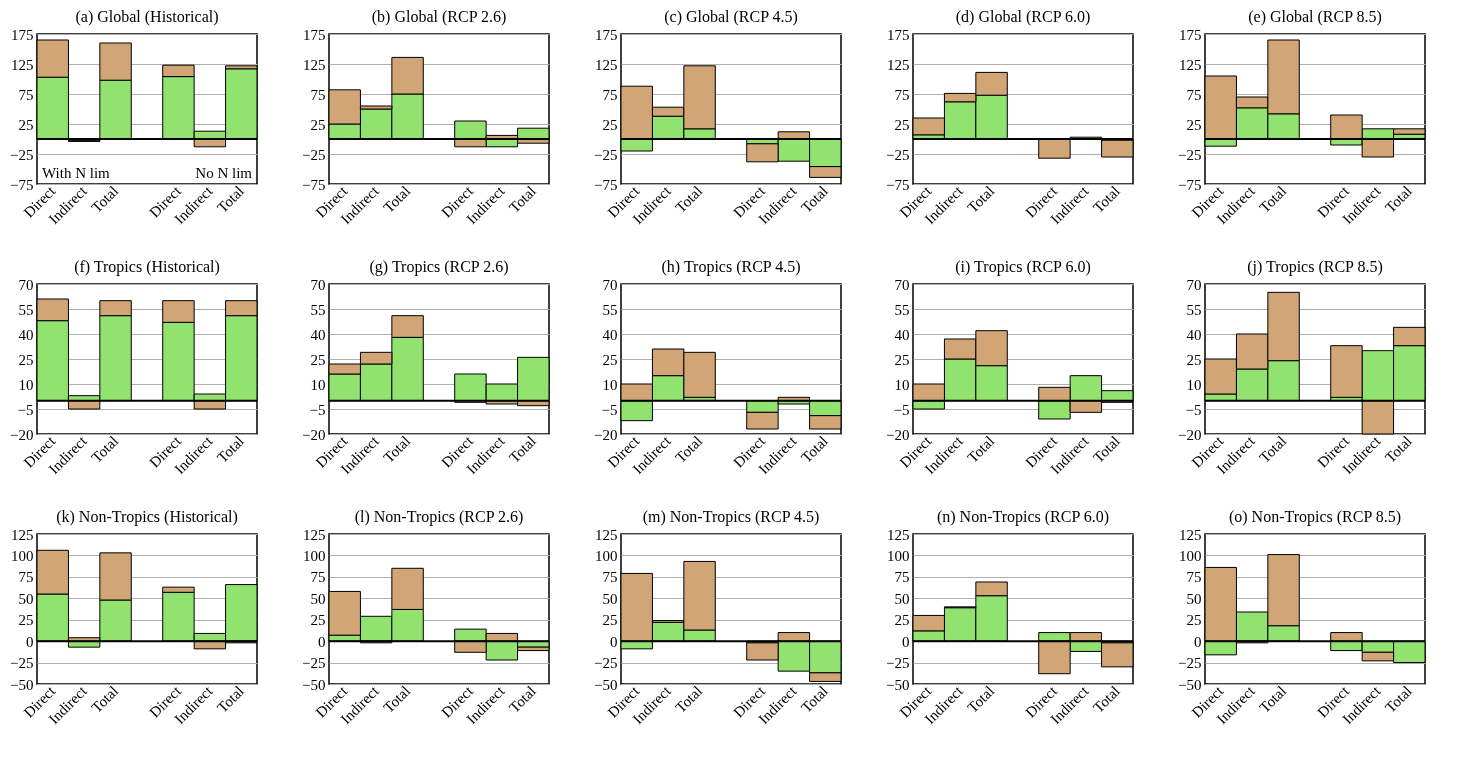 The width and height of the screenshot is (1467, 757). What do you see at coordinates (731, 517) in the screenshot?
I see `chart-title: (m) Non-Tropics (RCP 4.5)` at bounding box center [731, 517].